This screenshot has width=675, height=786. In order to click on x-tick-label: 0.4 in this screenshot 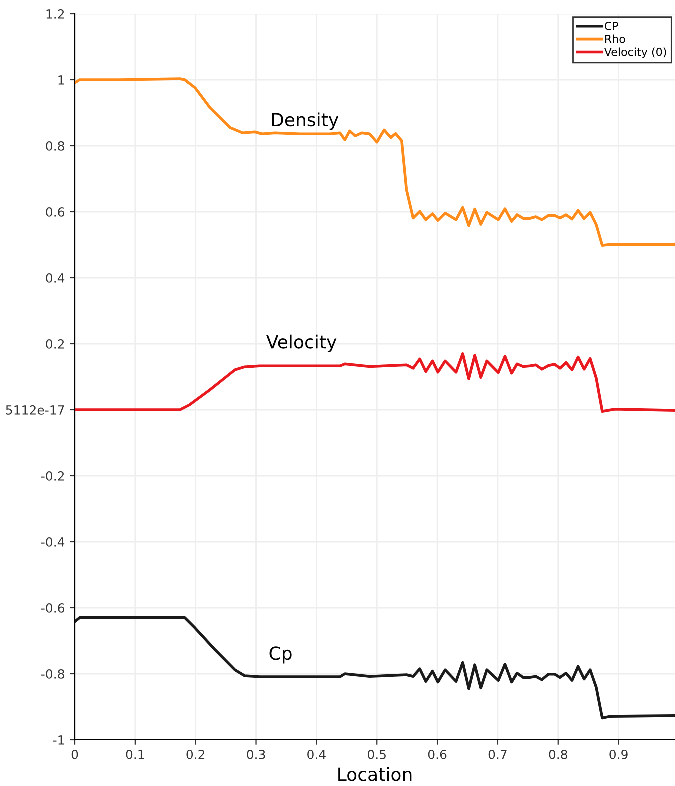, I will do `click(317, 755)`.